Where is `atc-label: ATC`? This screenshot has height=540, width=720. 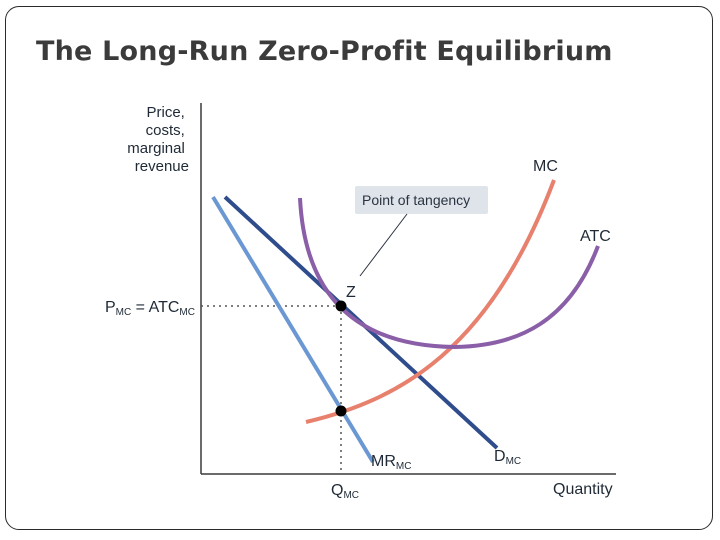 atc-label: ATC is located at coordinates (595, 236).